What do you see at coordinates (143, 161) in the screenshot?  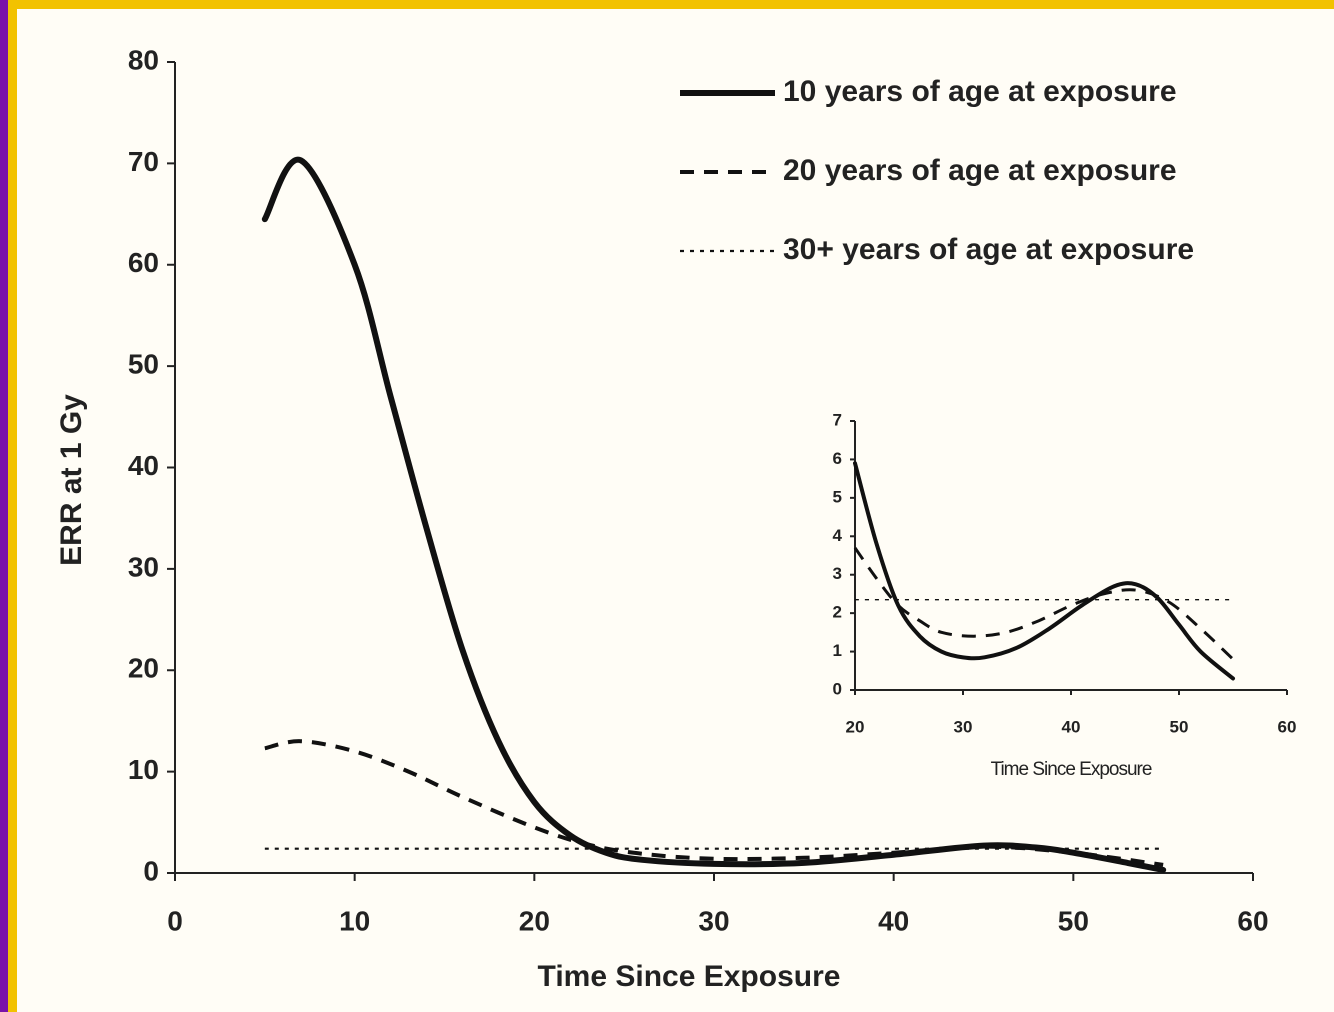 I see `y-tick-label: 70` at bounding box center [143, 161].